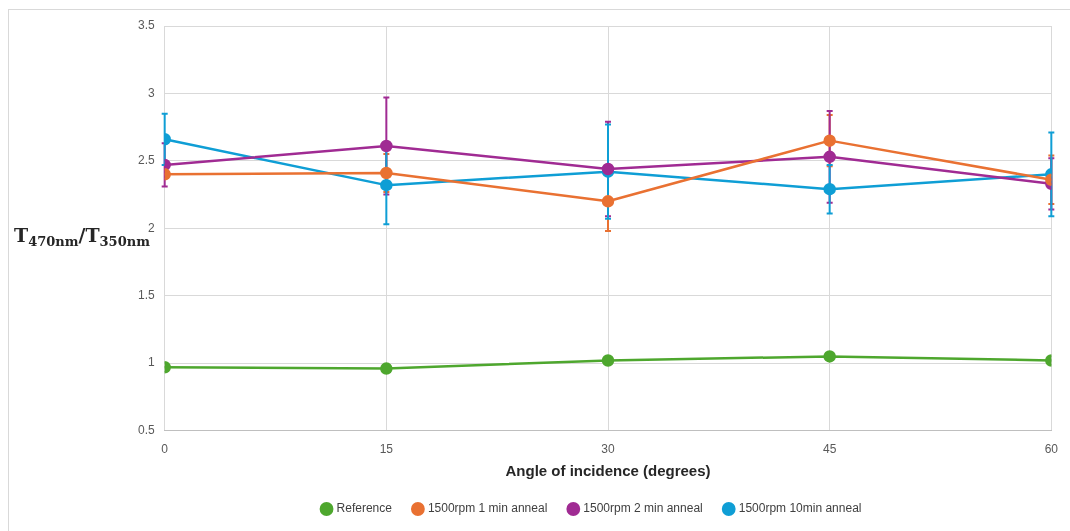 This screenshot has height=531, width=1070. Describe the element at coordinates (643, 508) in the screenshot. I see `legend-label: 1500rpm 2 min anneal` at that location.